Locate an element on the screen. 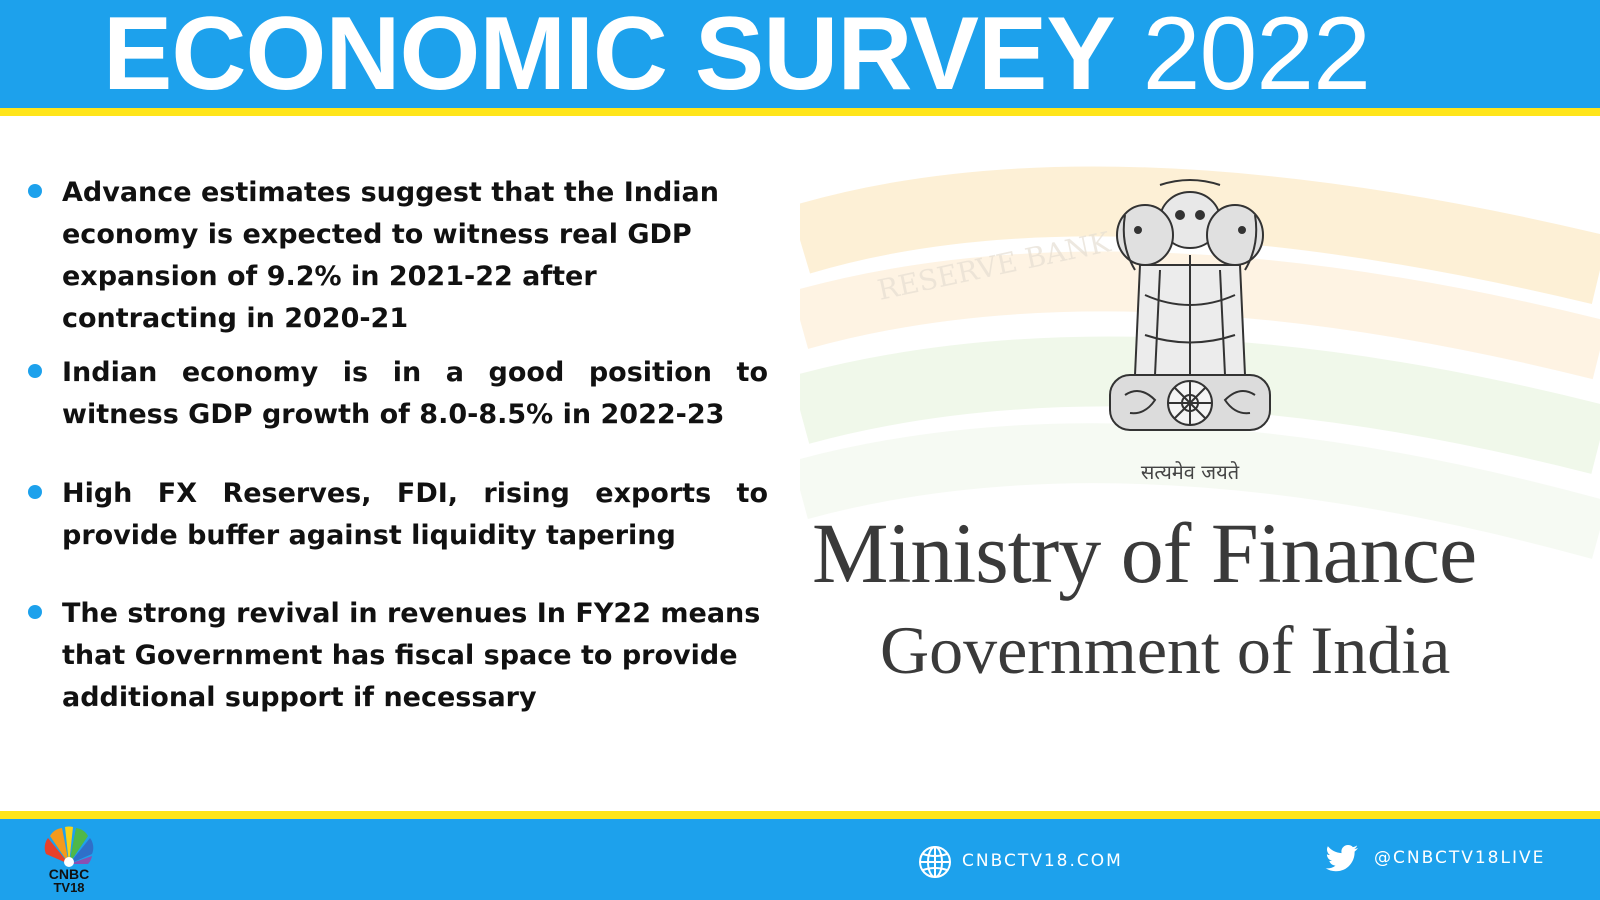 This screenshot has height=900, width=1600. header-stripe is located at coordinates (800, 112).